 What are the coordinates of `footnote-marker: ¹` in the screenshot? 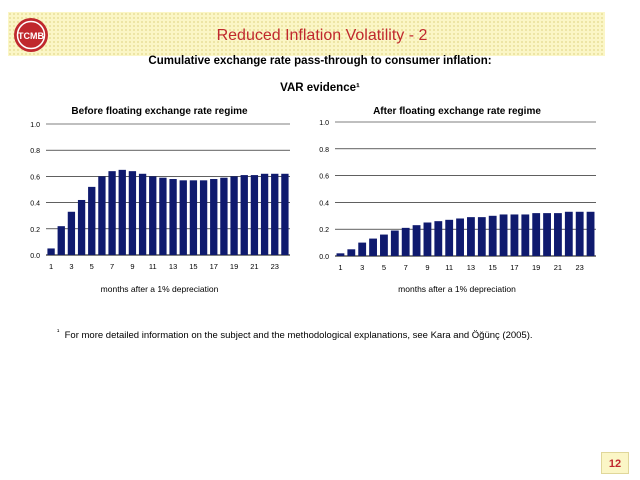 It's located at (58, 332).